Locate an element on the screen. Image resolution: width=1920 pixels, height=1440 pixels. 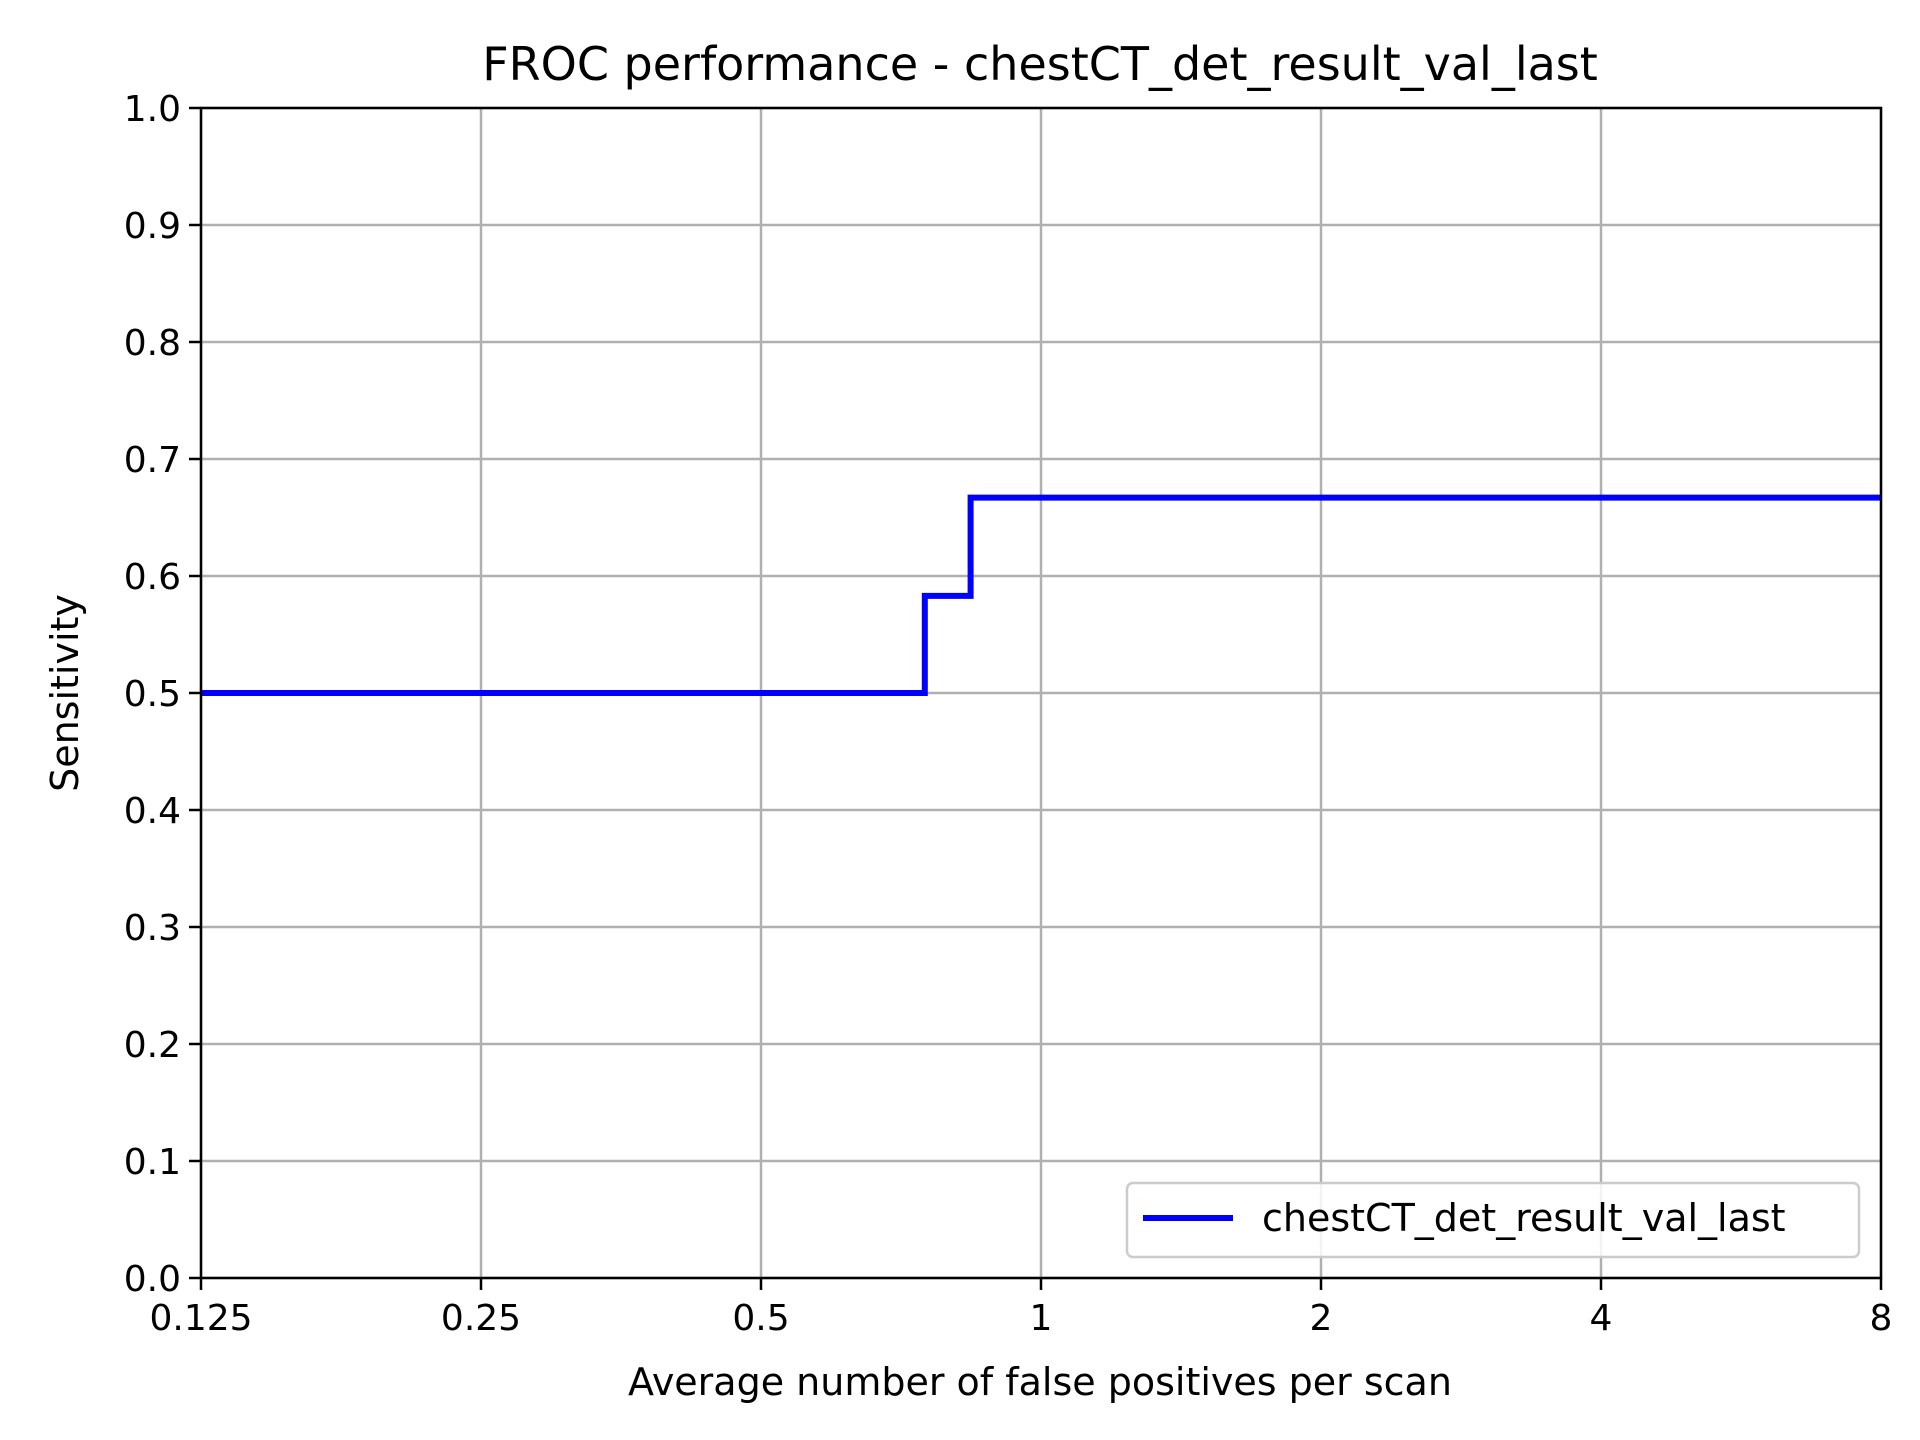
y-tick-label: 0.3 is located at coordinates (152, 928).